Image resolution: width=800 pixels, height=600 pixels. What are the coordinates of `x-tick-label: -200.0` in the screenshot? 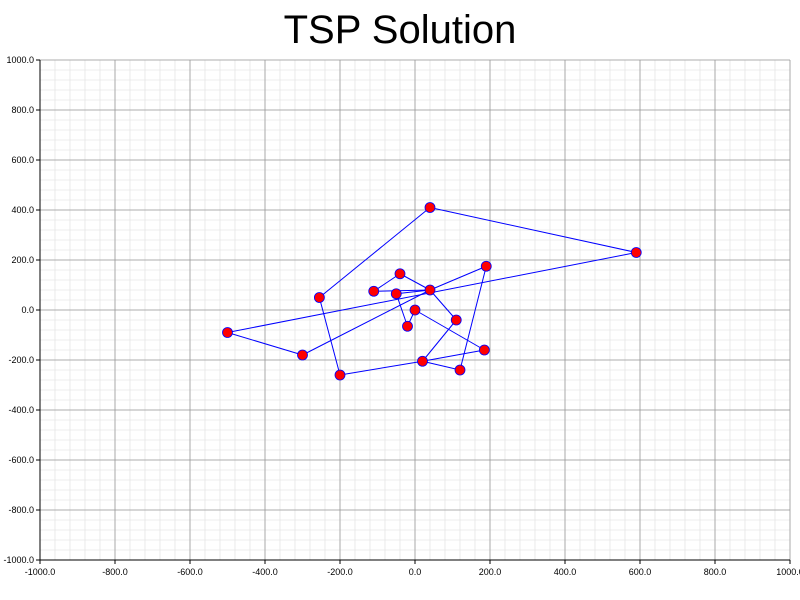 It's located at (340, 572).